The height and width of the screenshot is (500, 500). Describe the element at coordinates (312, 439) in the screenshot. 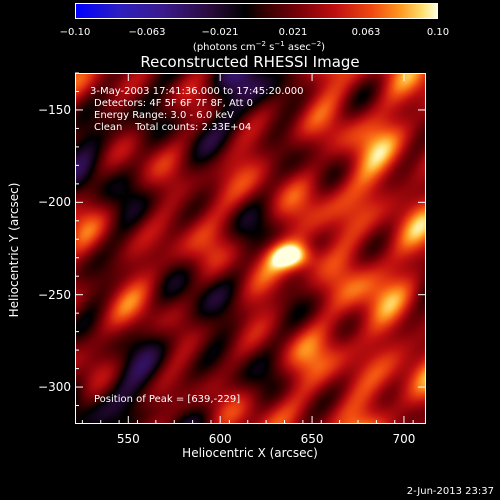

I see `x-tick-label: 650` at that location.